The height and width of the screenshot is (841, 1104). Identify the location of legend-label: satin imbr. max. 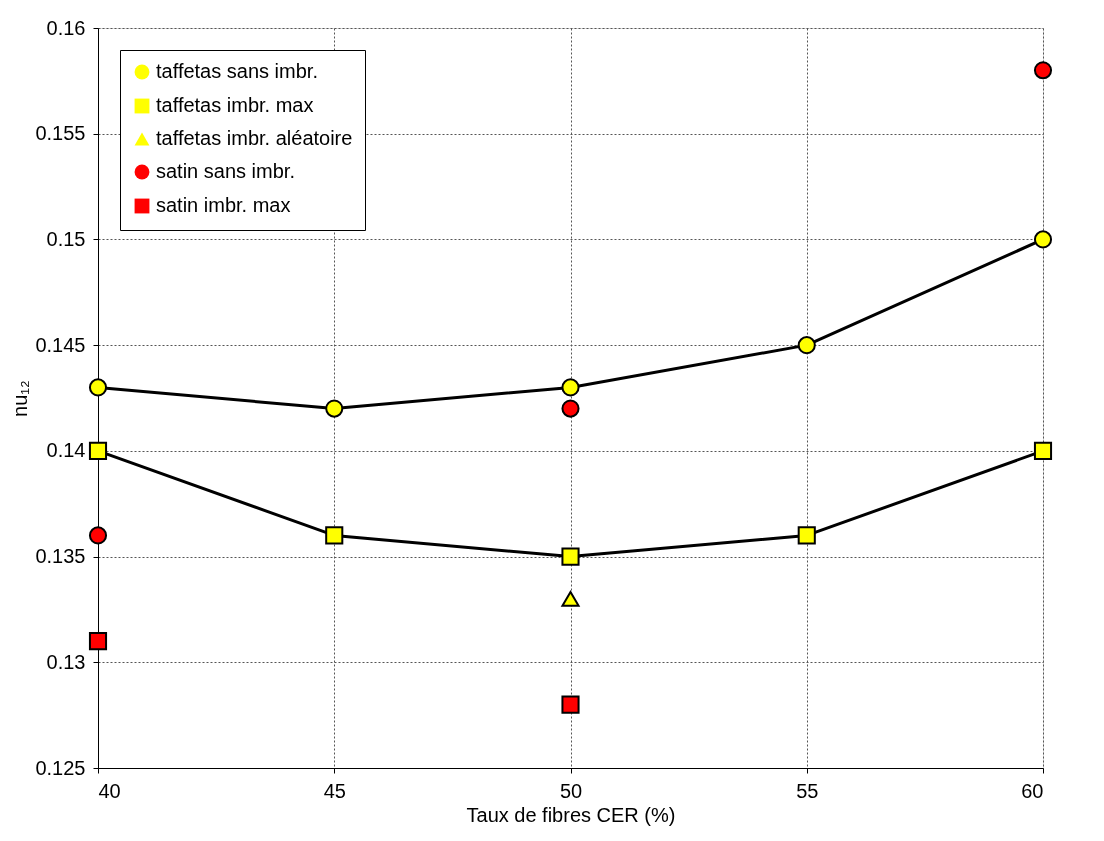
(223, 205).